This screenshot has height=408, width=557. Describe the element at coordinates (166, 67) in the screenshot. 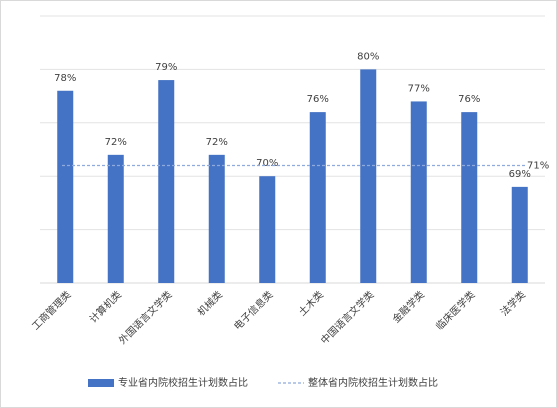

I see `value-label: 79%` at that location.